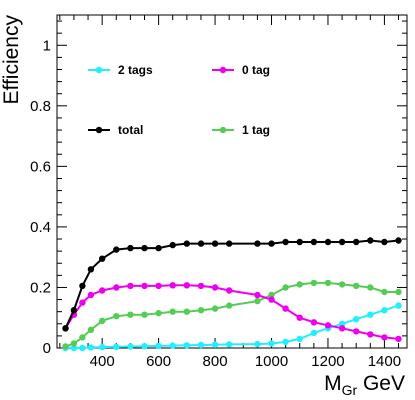 The image size is (415, 400). Describe the element at coordinates (241, 130) in the screenshot. I see `legend-entry-1-tag: 1 tag` at that location.